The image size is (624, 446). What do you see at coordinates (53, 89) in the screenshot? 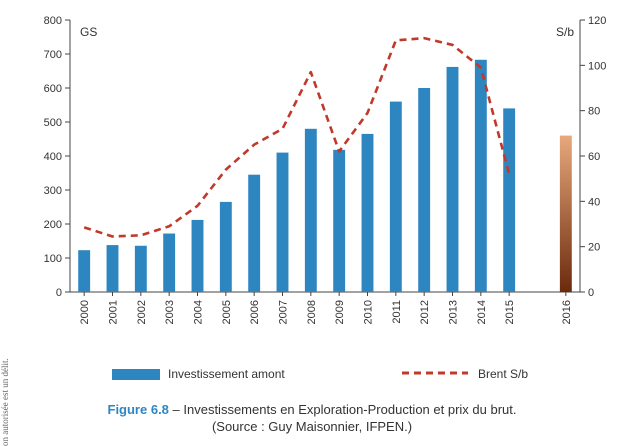
I see `y-left-tick-label: 600` at bounding box center [53, 89].